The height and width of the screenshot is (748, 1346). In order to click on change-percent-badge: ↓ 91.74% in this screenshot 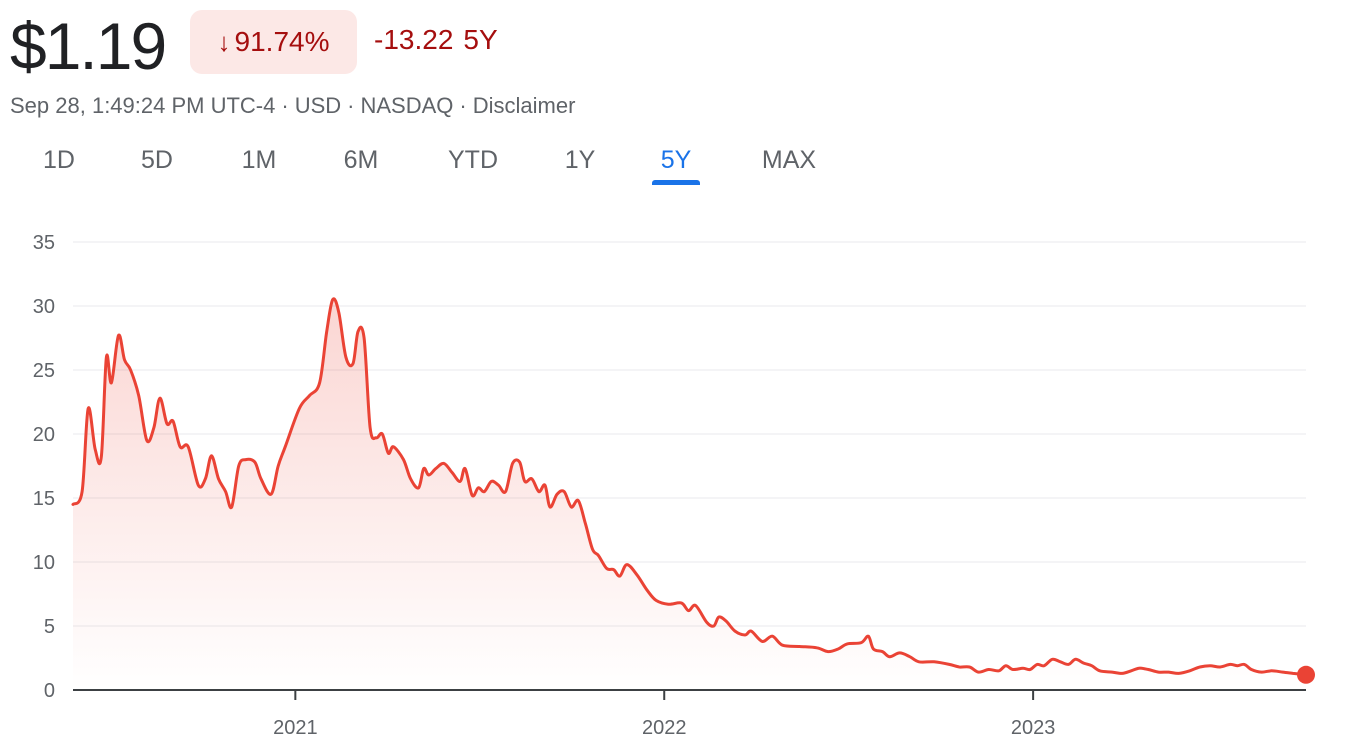, I will do `click(273, 42)`.